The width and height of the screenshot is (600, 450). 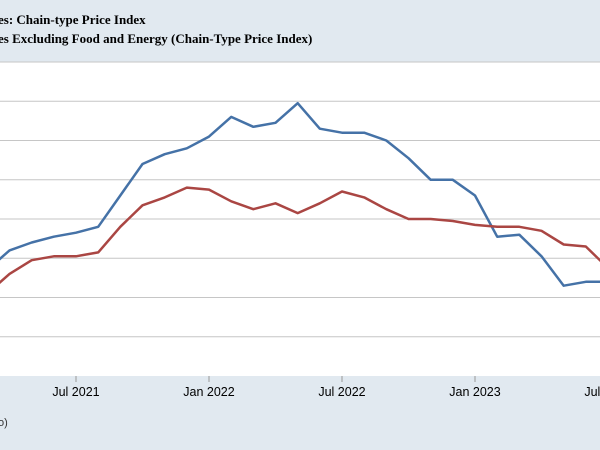 What do you see at coordinates (208, 392) in the screenshot?
I see `x-tick-label: Jan 2022` at bounding box center [208, 392].